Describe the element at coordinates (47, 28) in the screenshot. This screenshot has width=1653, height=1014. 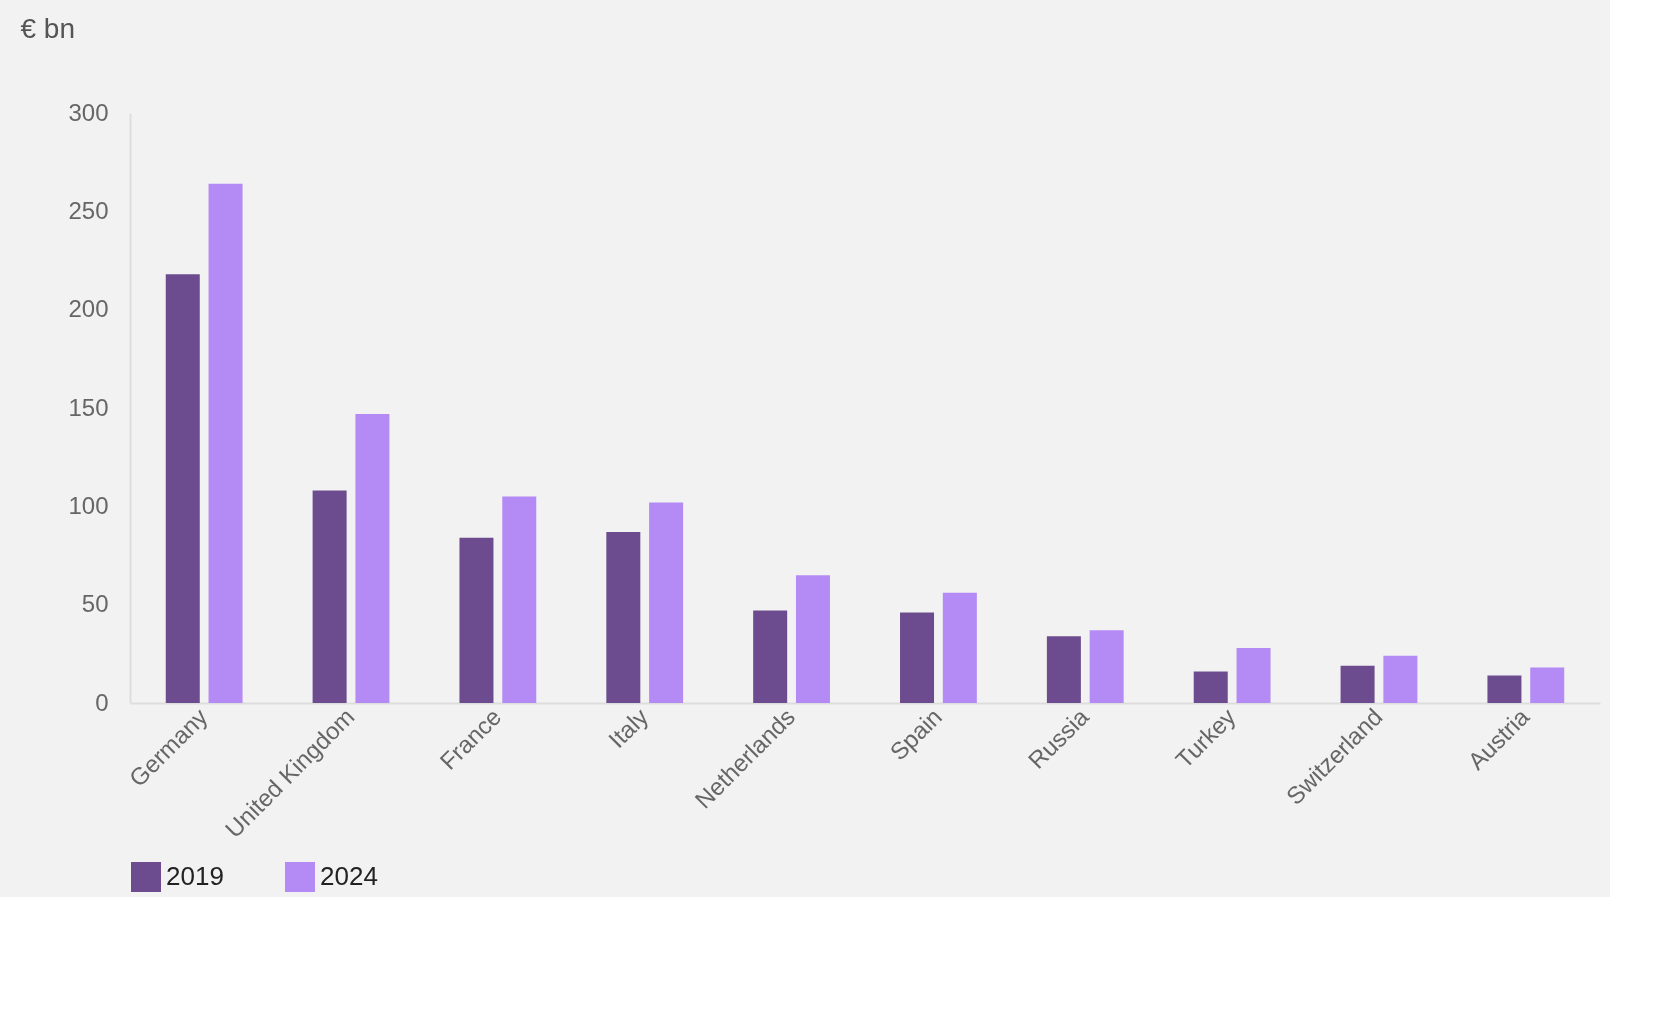
I see `y-axis-title: € bn` at that location.